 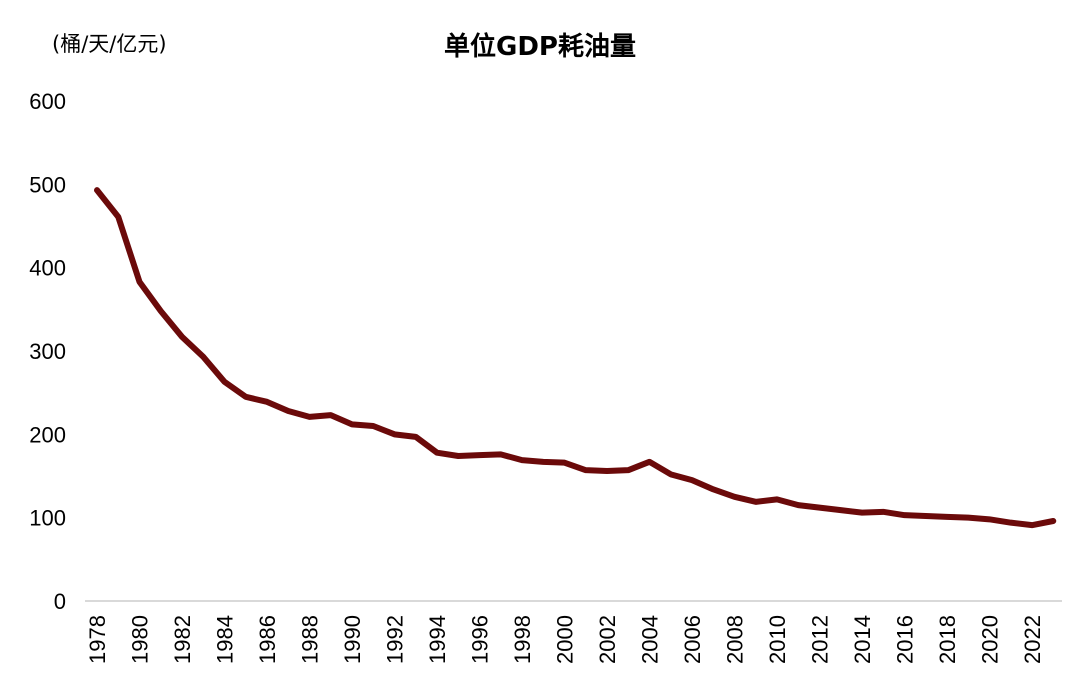 What do you see at coordinates (225, 639) in the screenshot?
I see `x-tick-label: 1984` at bounding box center [225, 639].